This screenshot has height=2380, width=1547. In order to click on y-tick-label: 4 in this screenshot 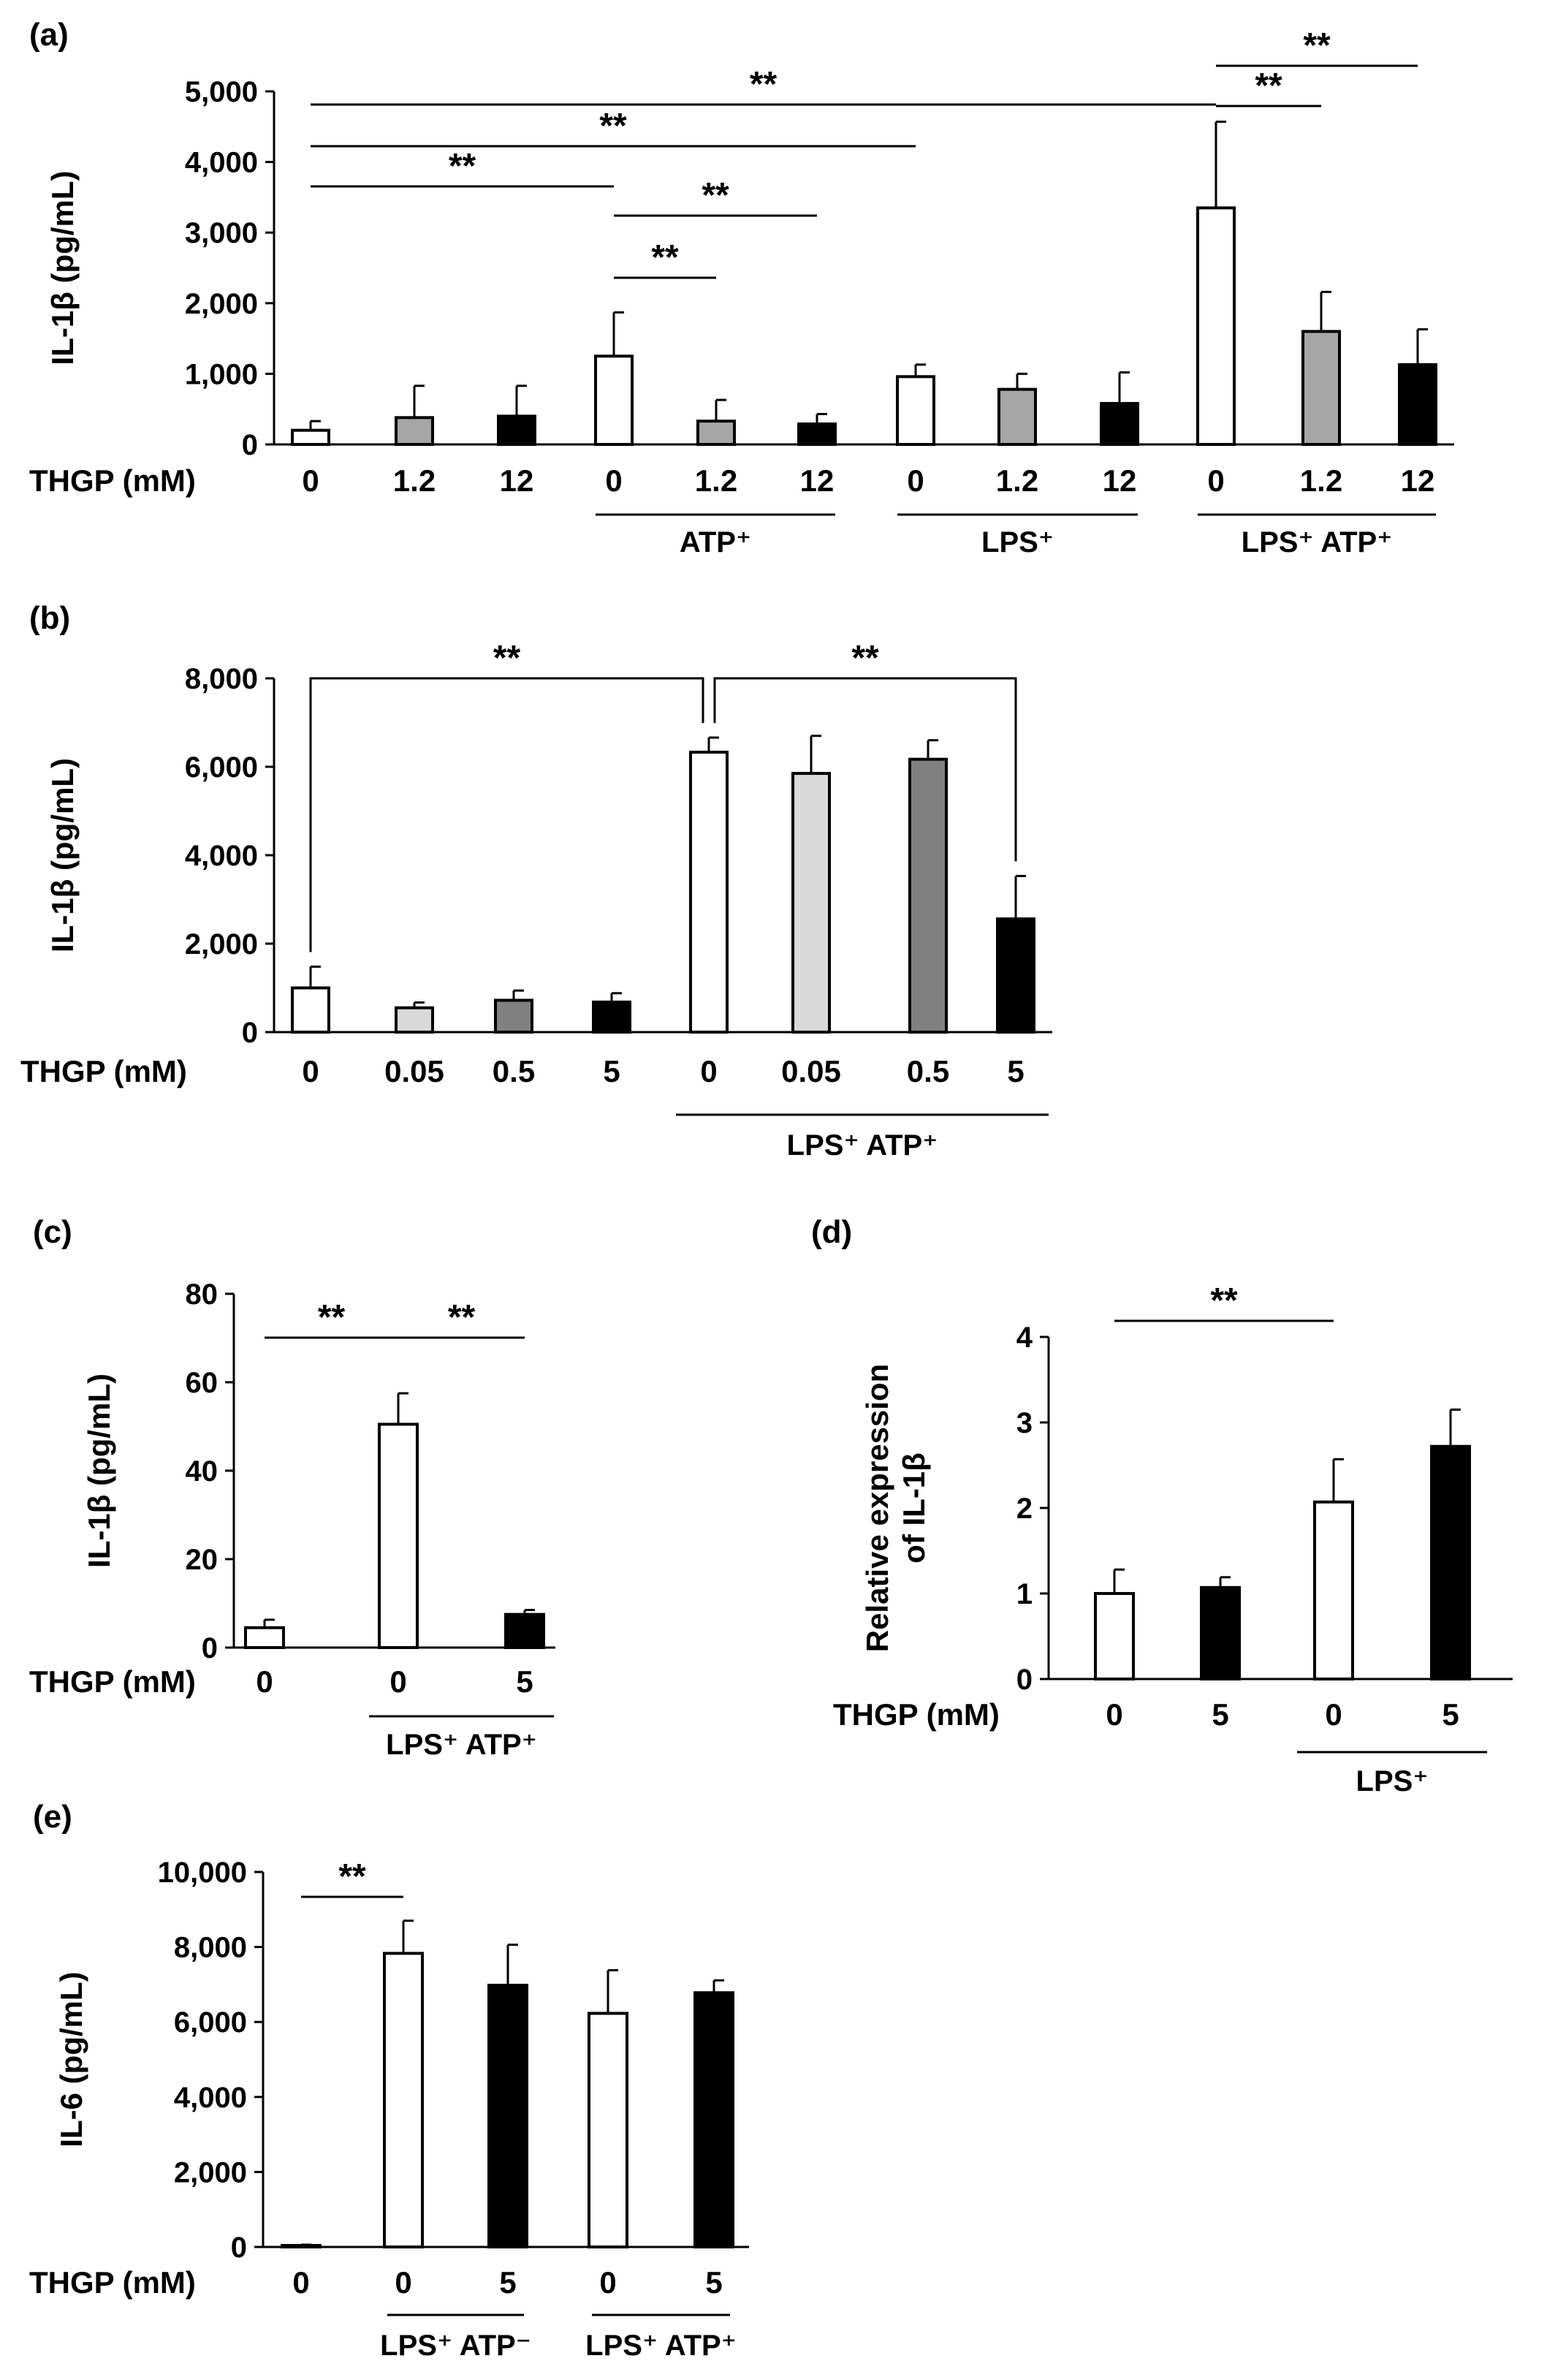, I will do `click(1024, 1338)`.